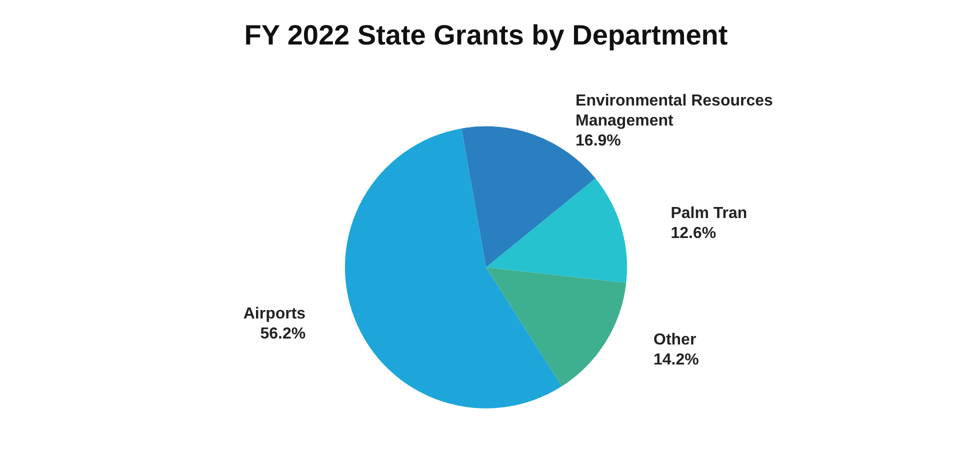 The image size is (972, 471). Describe the element at coordinates (274, 313) in the screenshot. I see `slice-label: Airports` at that location.